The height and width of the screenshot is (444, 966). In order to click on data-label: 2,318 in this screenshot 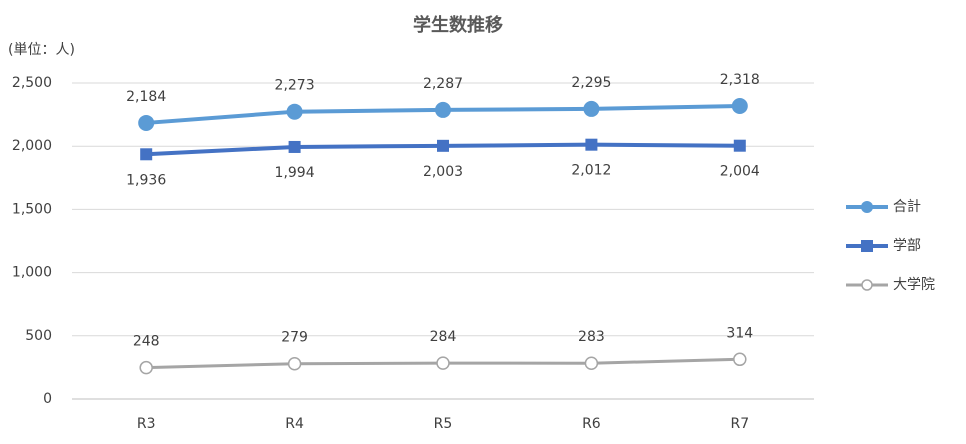, I will do `click(740, 80)`.